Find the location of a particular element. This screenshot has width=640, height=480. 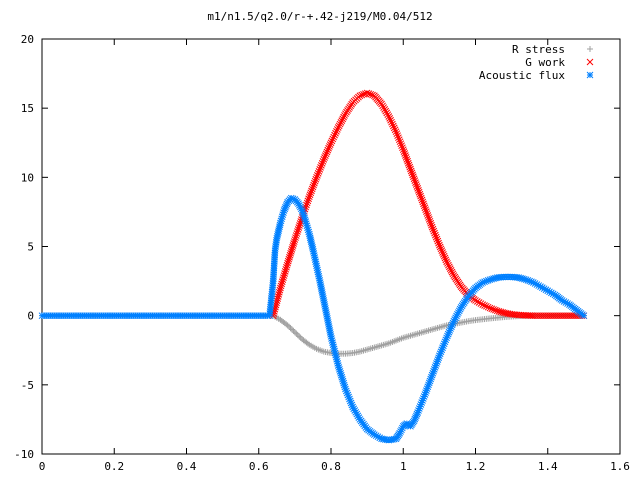

y-tick-label: 5 is located at coordinates (30, 247).